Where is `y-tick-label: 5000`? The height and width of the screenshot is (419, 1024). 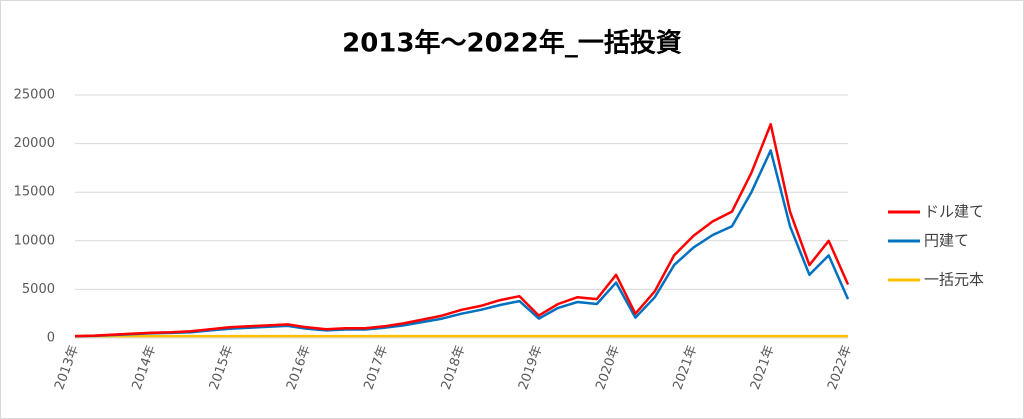 y-tick-label: 5000 is located at coordinates (38, 289).